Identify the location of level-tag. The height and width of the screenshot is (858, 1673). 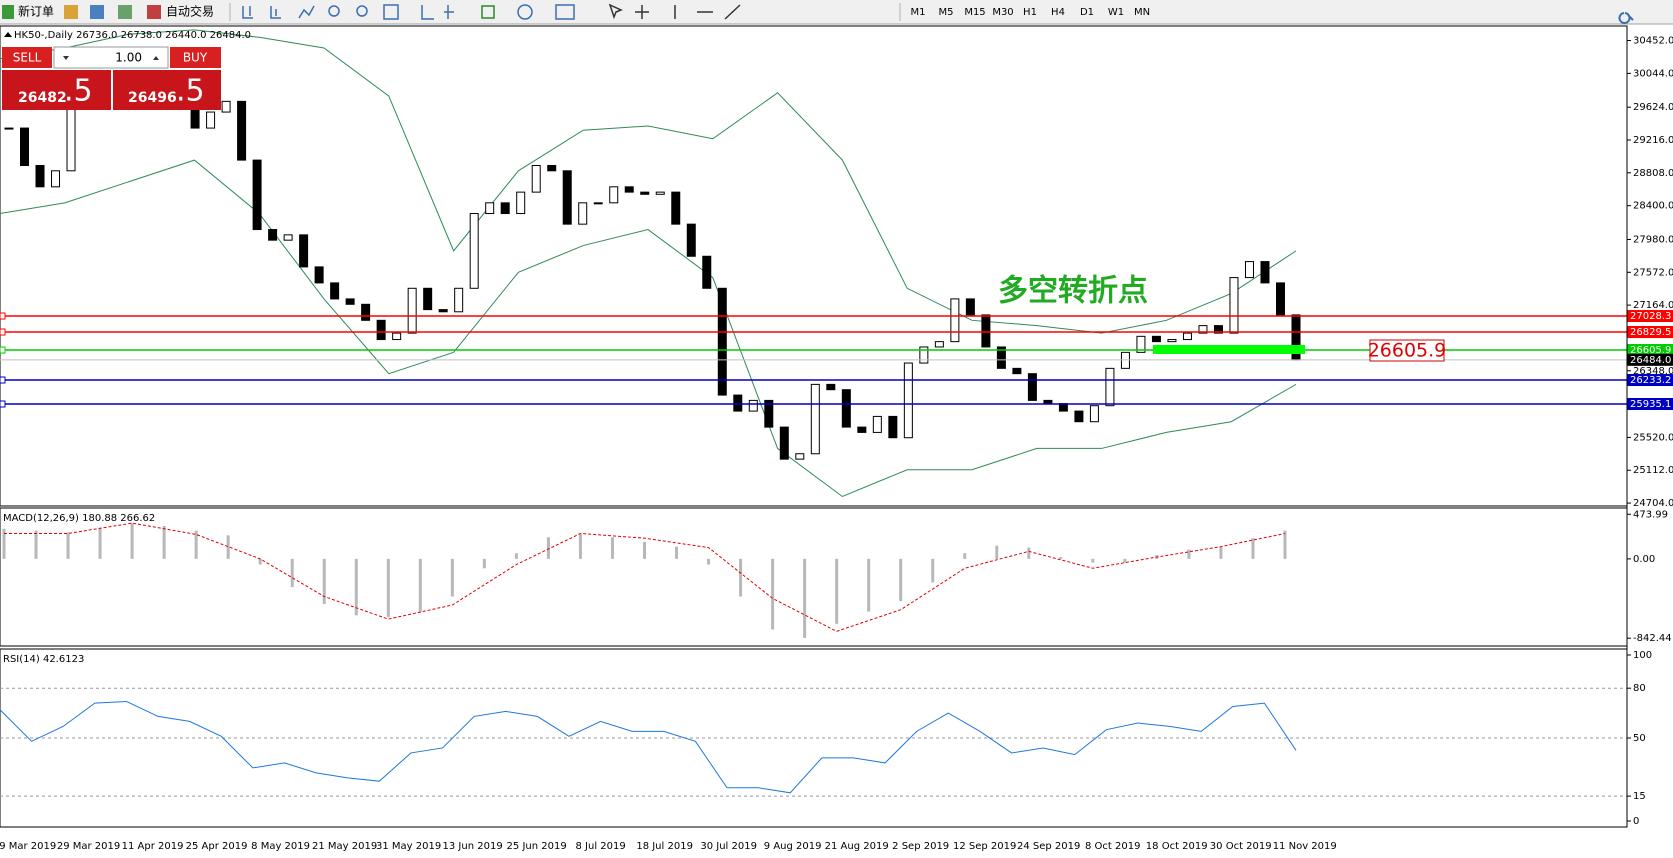
(1650, 380).